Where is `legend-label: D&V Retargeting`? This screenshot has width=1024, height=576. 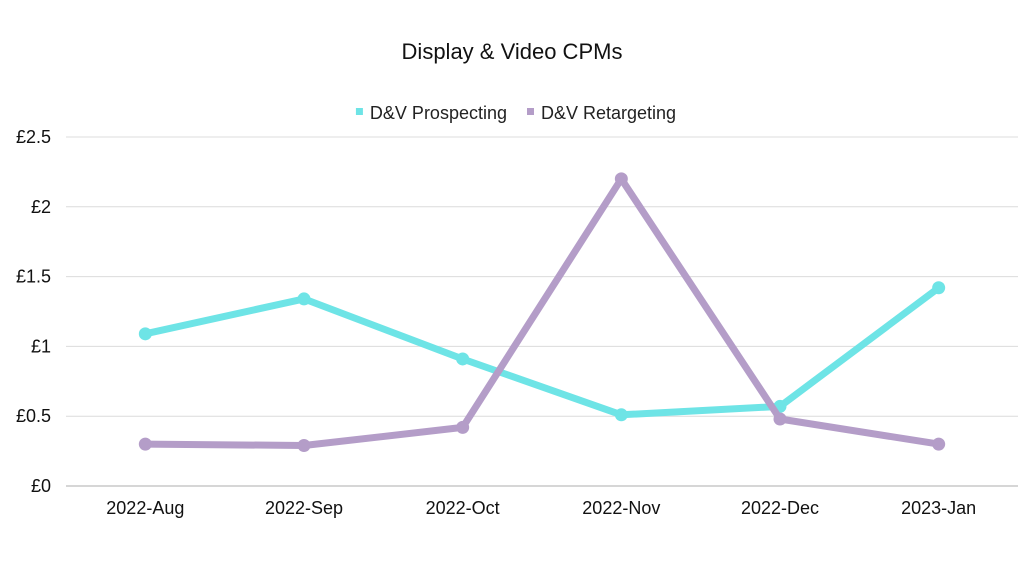 legend-label: D&V Retargeting is located at coordinates (608, 113).